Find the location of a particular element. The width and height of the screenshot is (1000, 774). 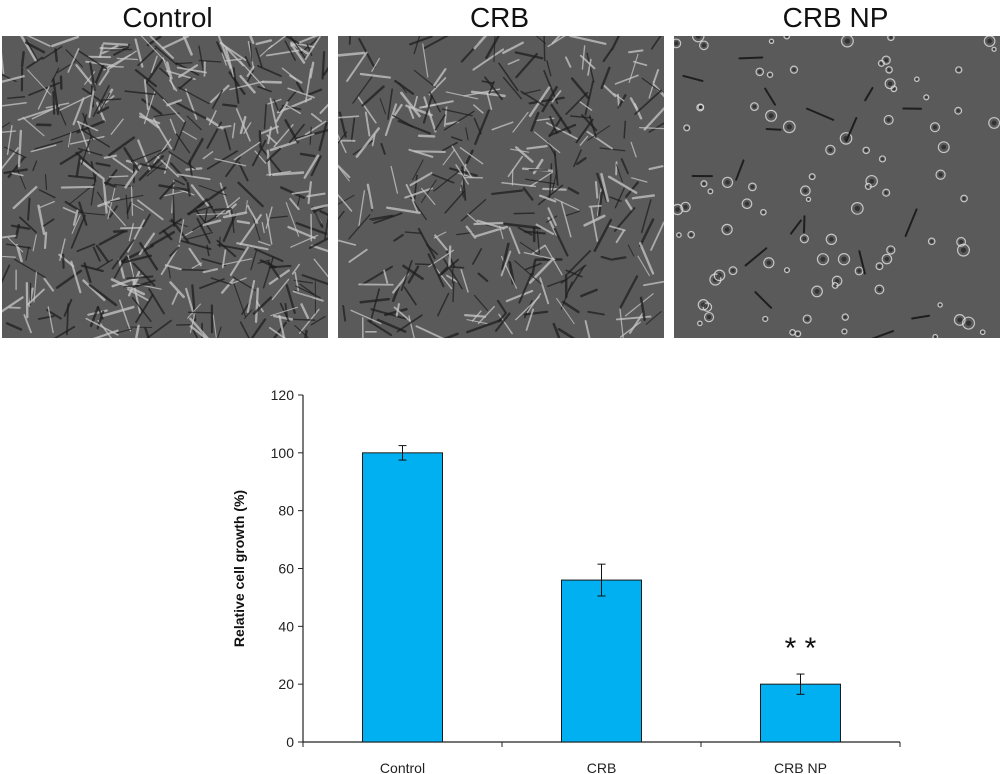

y-tick-label: 120 is located at coordinates (283, 395).